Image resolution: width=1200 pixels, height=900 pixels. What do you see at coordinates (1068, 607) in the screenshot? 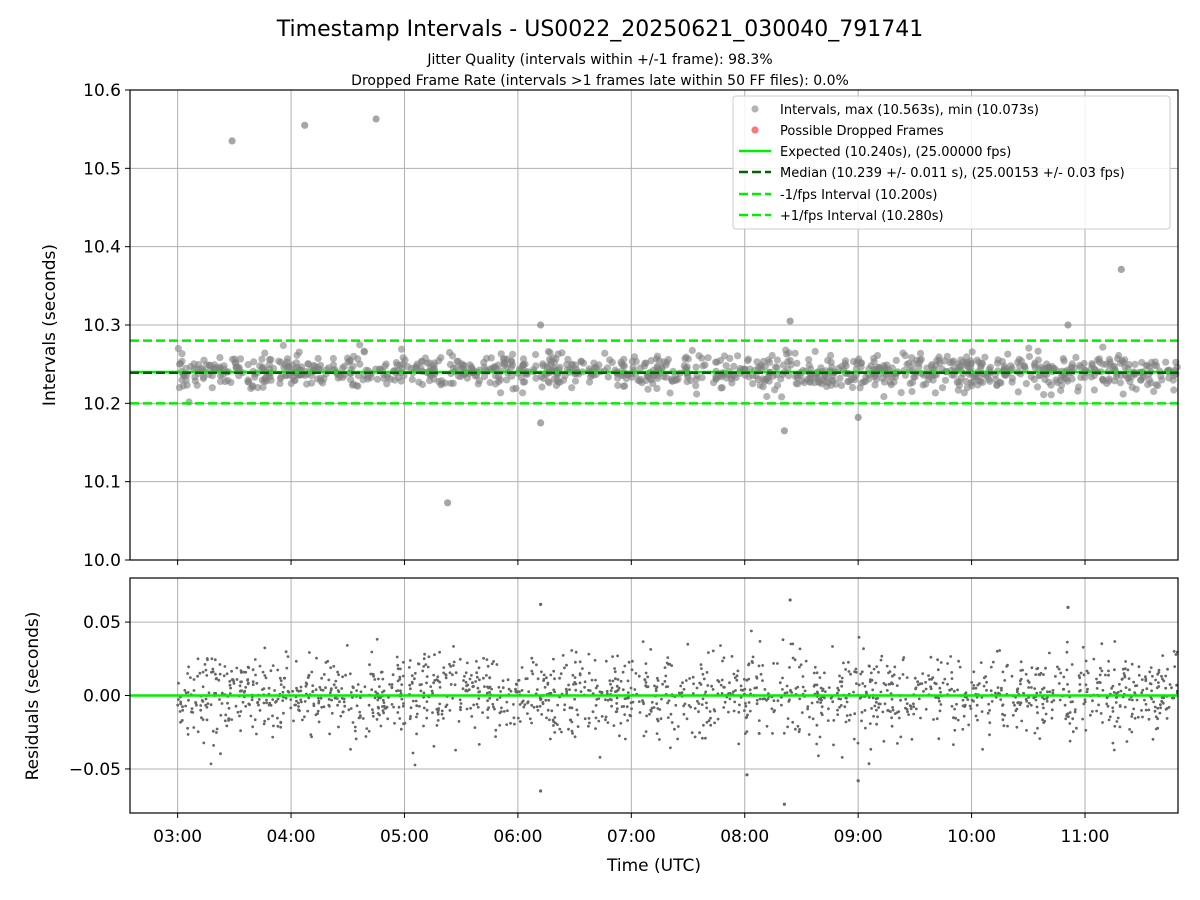
I see `residual-point-outlier` at bounding box center [1068, 607].